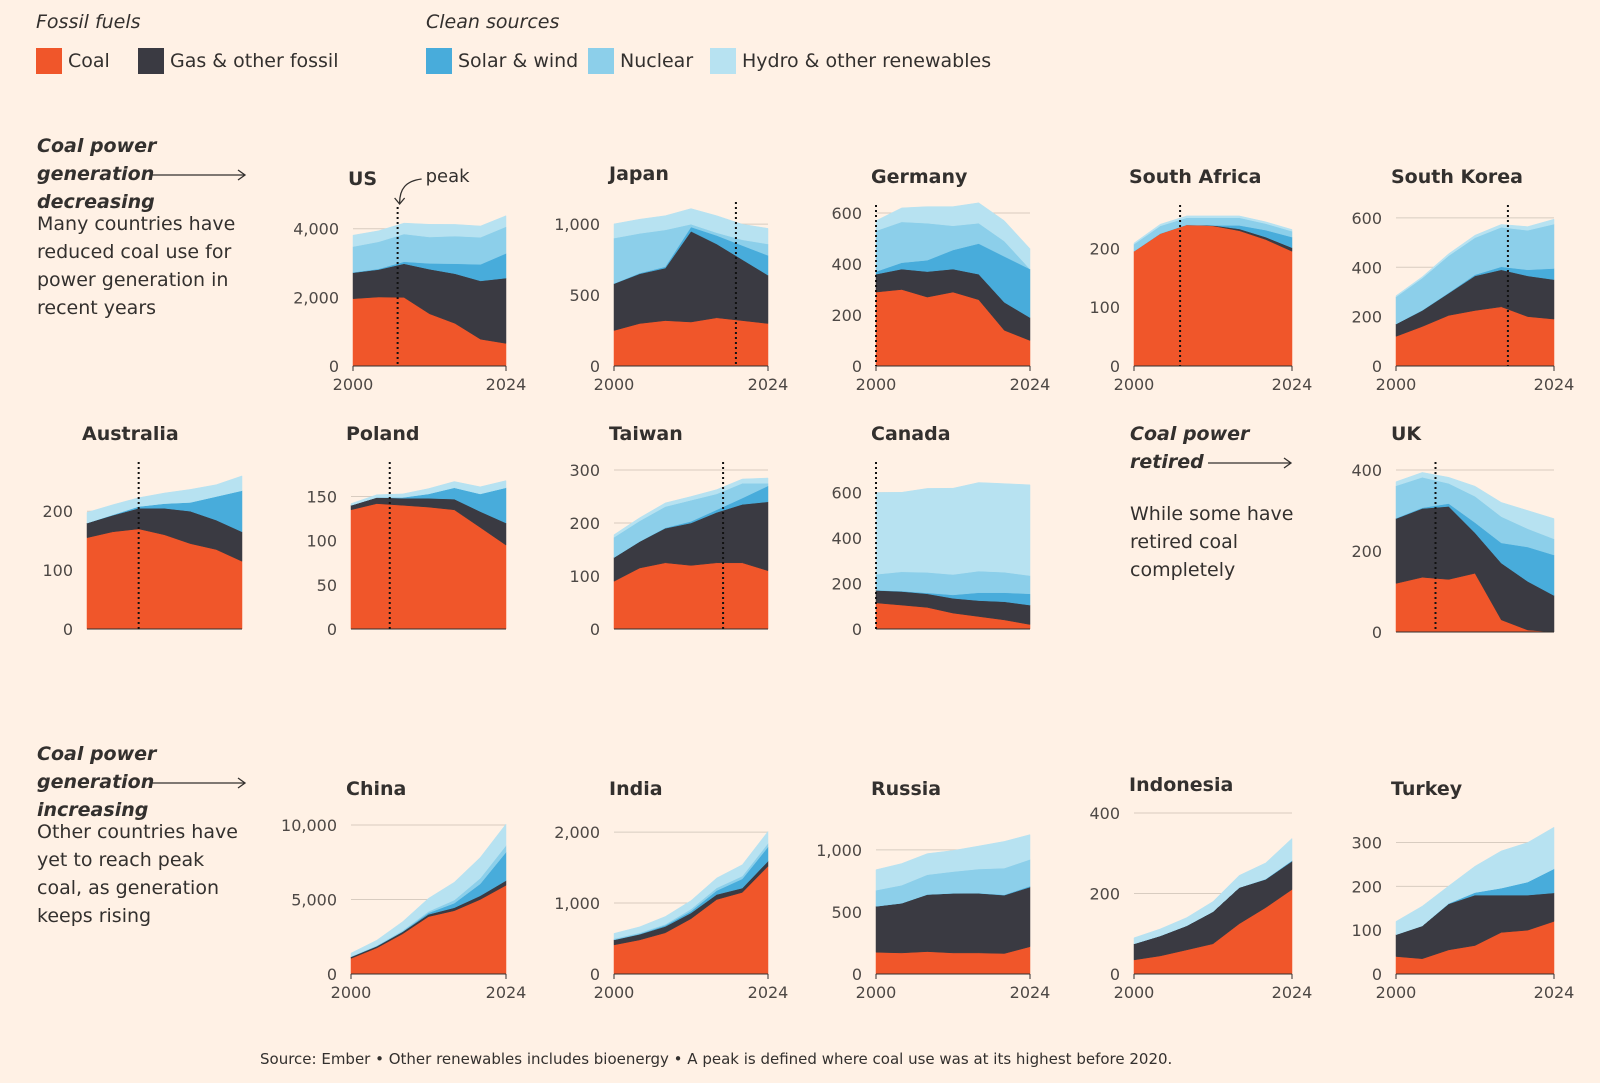 The image size is (1600, 1083). What do you see at coordinates (940, 280) in the screenshot?
I see `chart-germany: 0 200 400 600 2000 2024 Germany` at bounding box center [940, 280].